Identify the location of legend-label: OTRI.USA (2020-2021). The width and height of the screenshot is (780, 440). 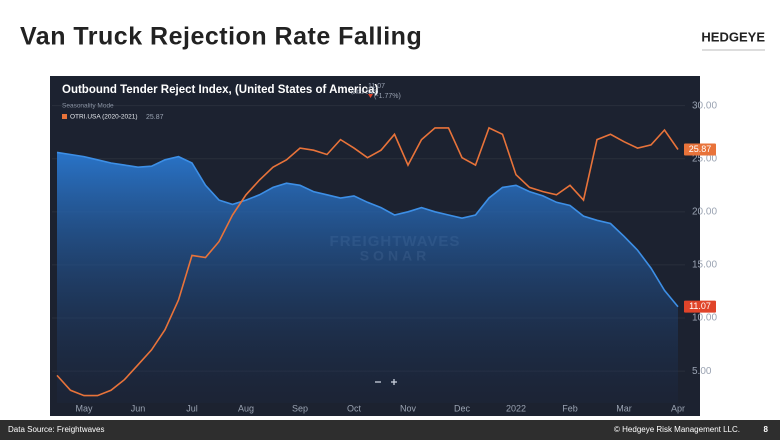
(104, 117).